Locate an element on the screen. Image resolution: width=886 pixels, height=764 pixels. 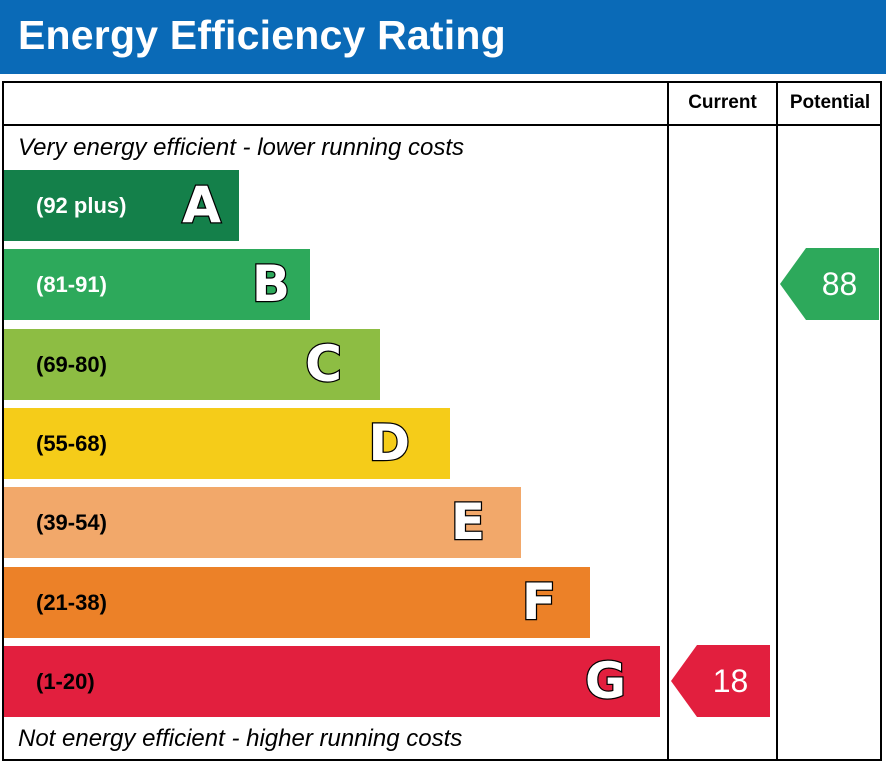
header-divider is located at coordinates (442, 125).